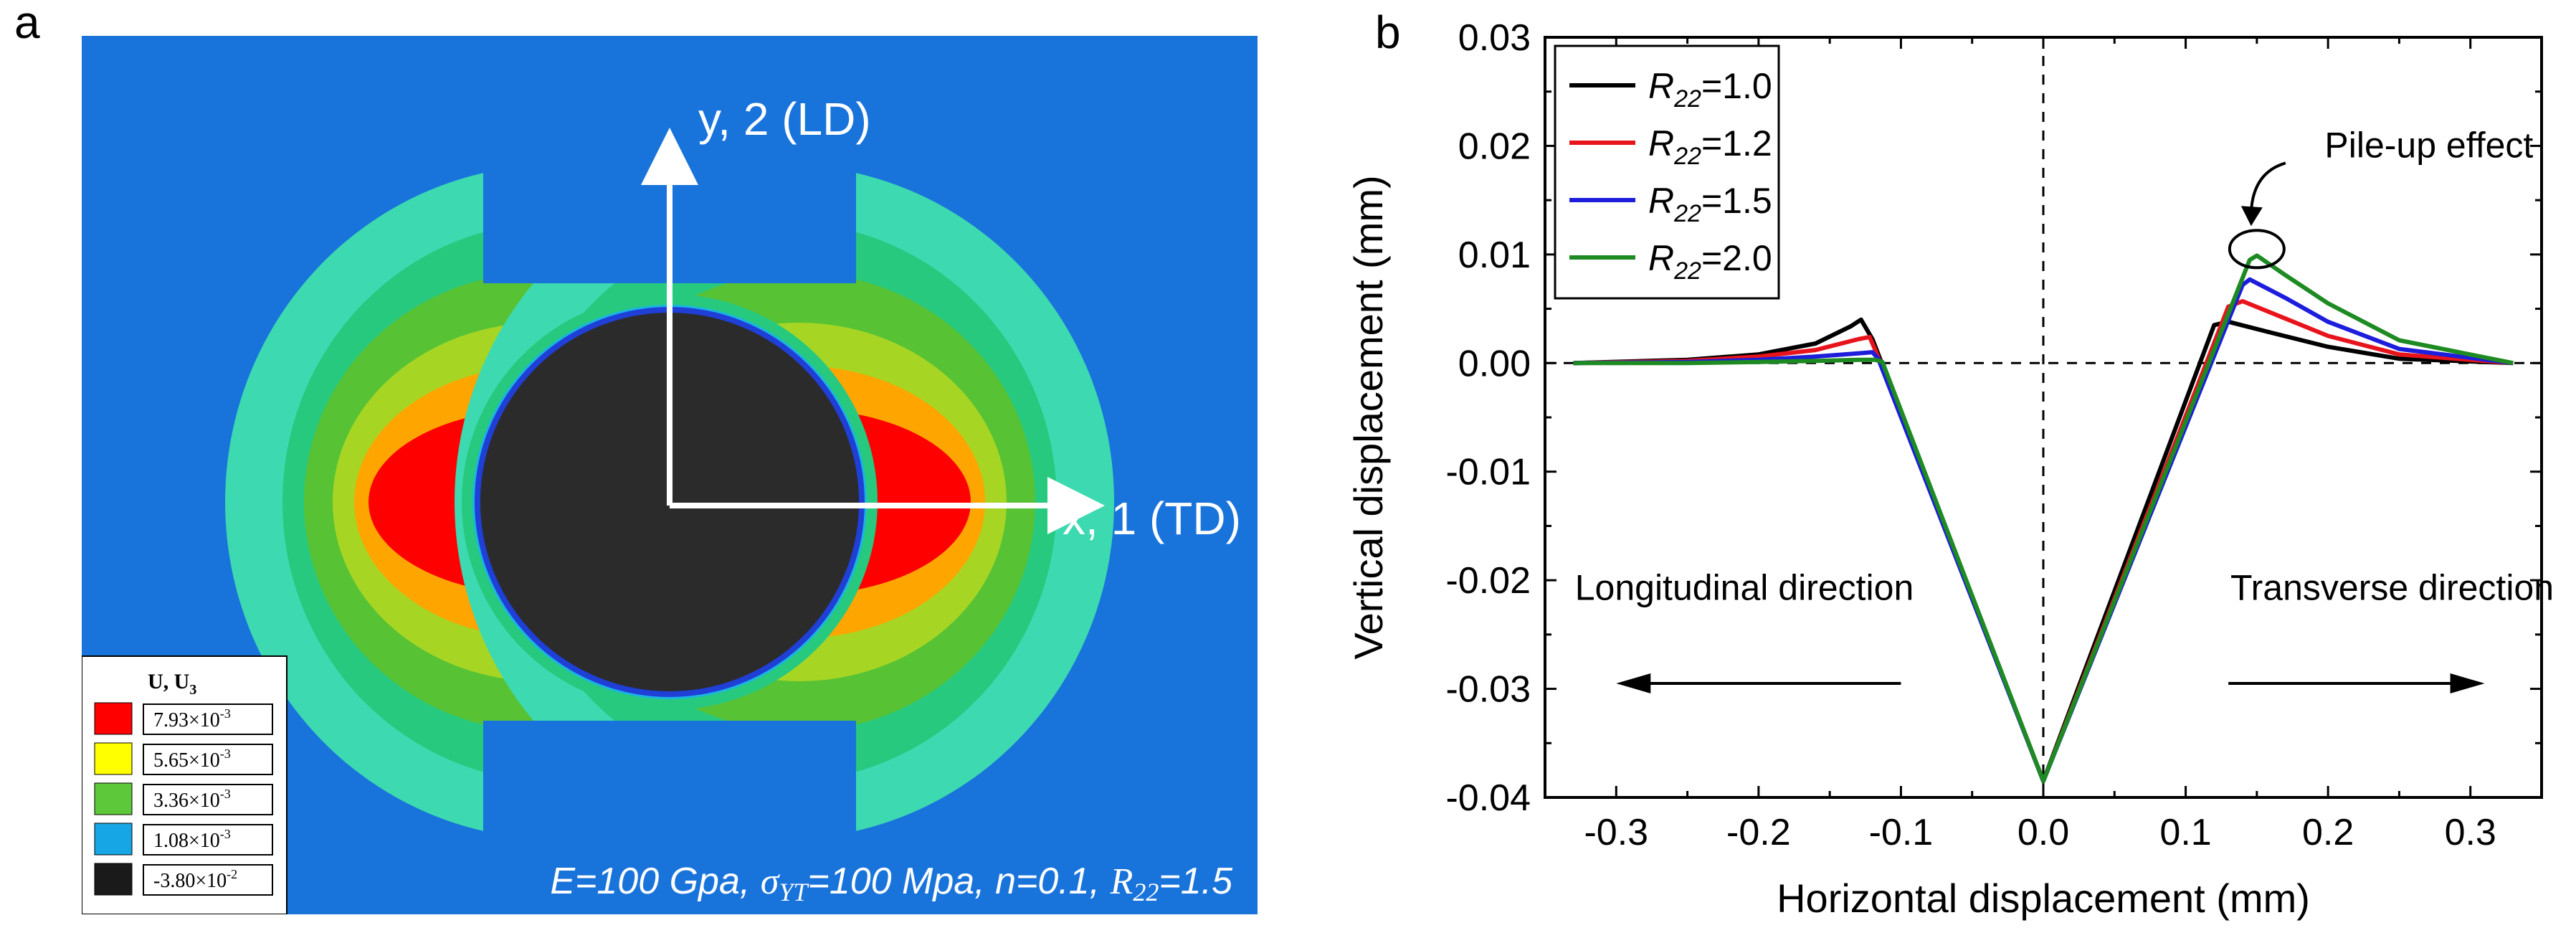 This screenshot has height=943, width=2576. I want to click on legend-value: 7.93×10⁻³, so click(192, 718).